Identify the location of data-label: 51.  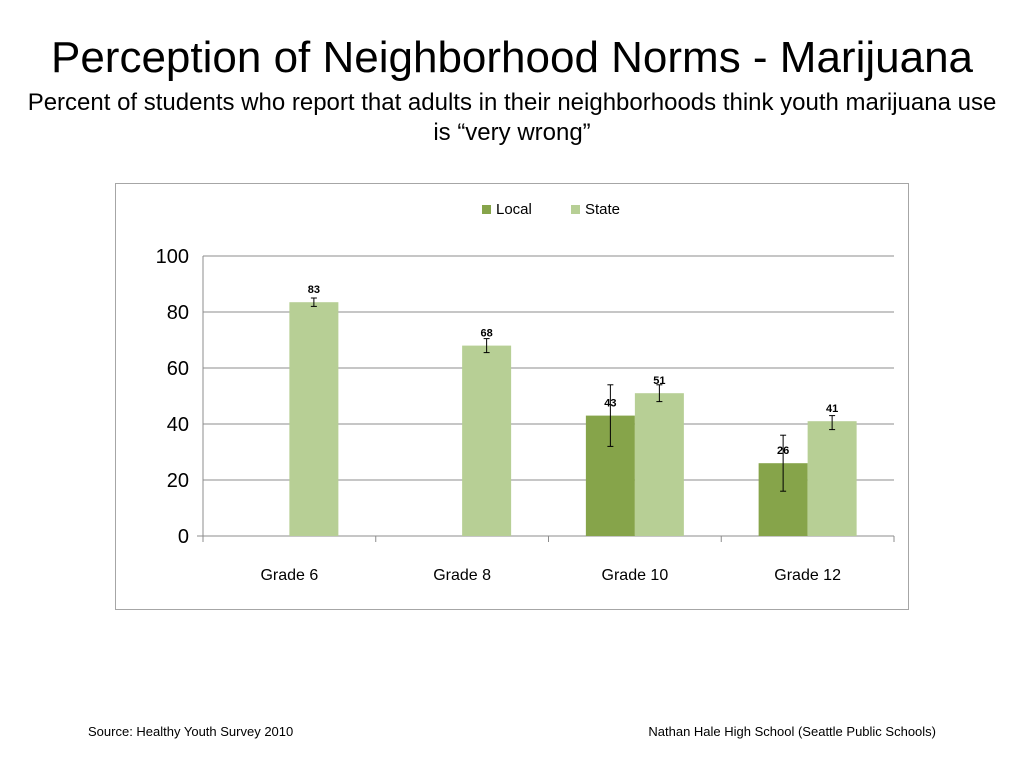
(659, 381).